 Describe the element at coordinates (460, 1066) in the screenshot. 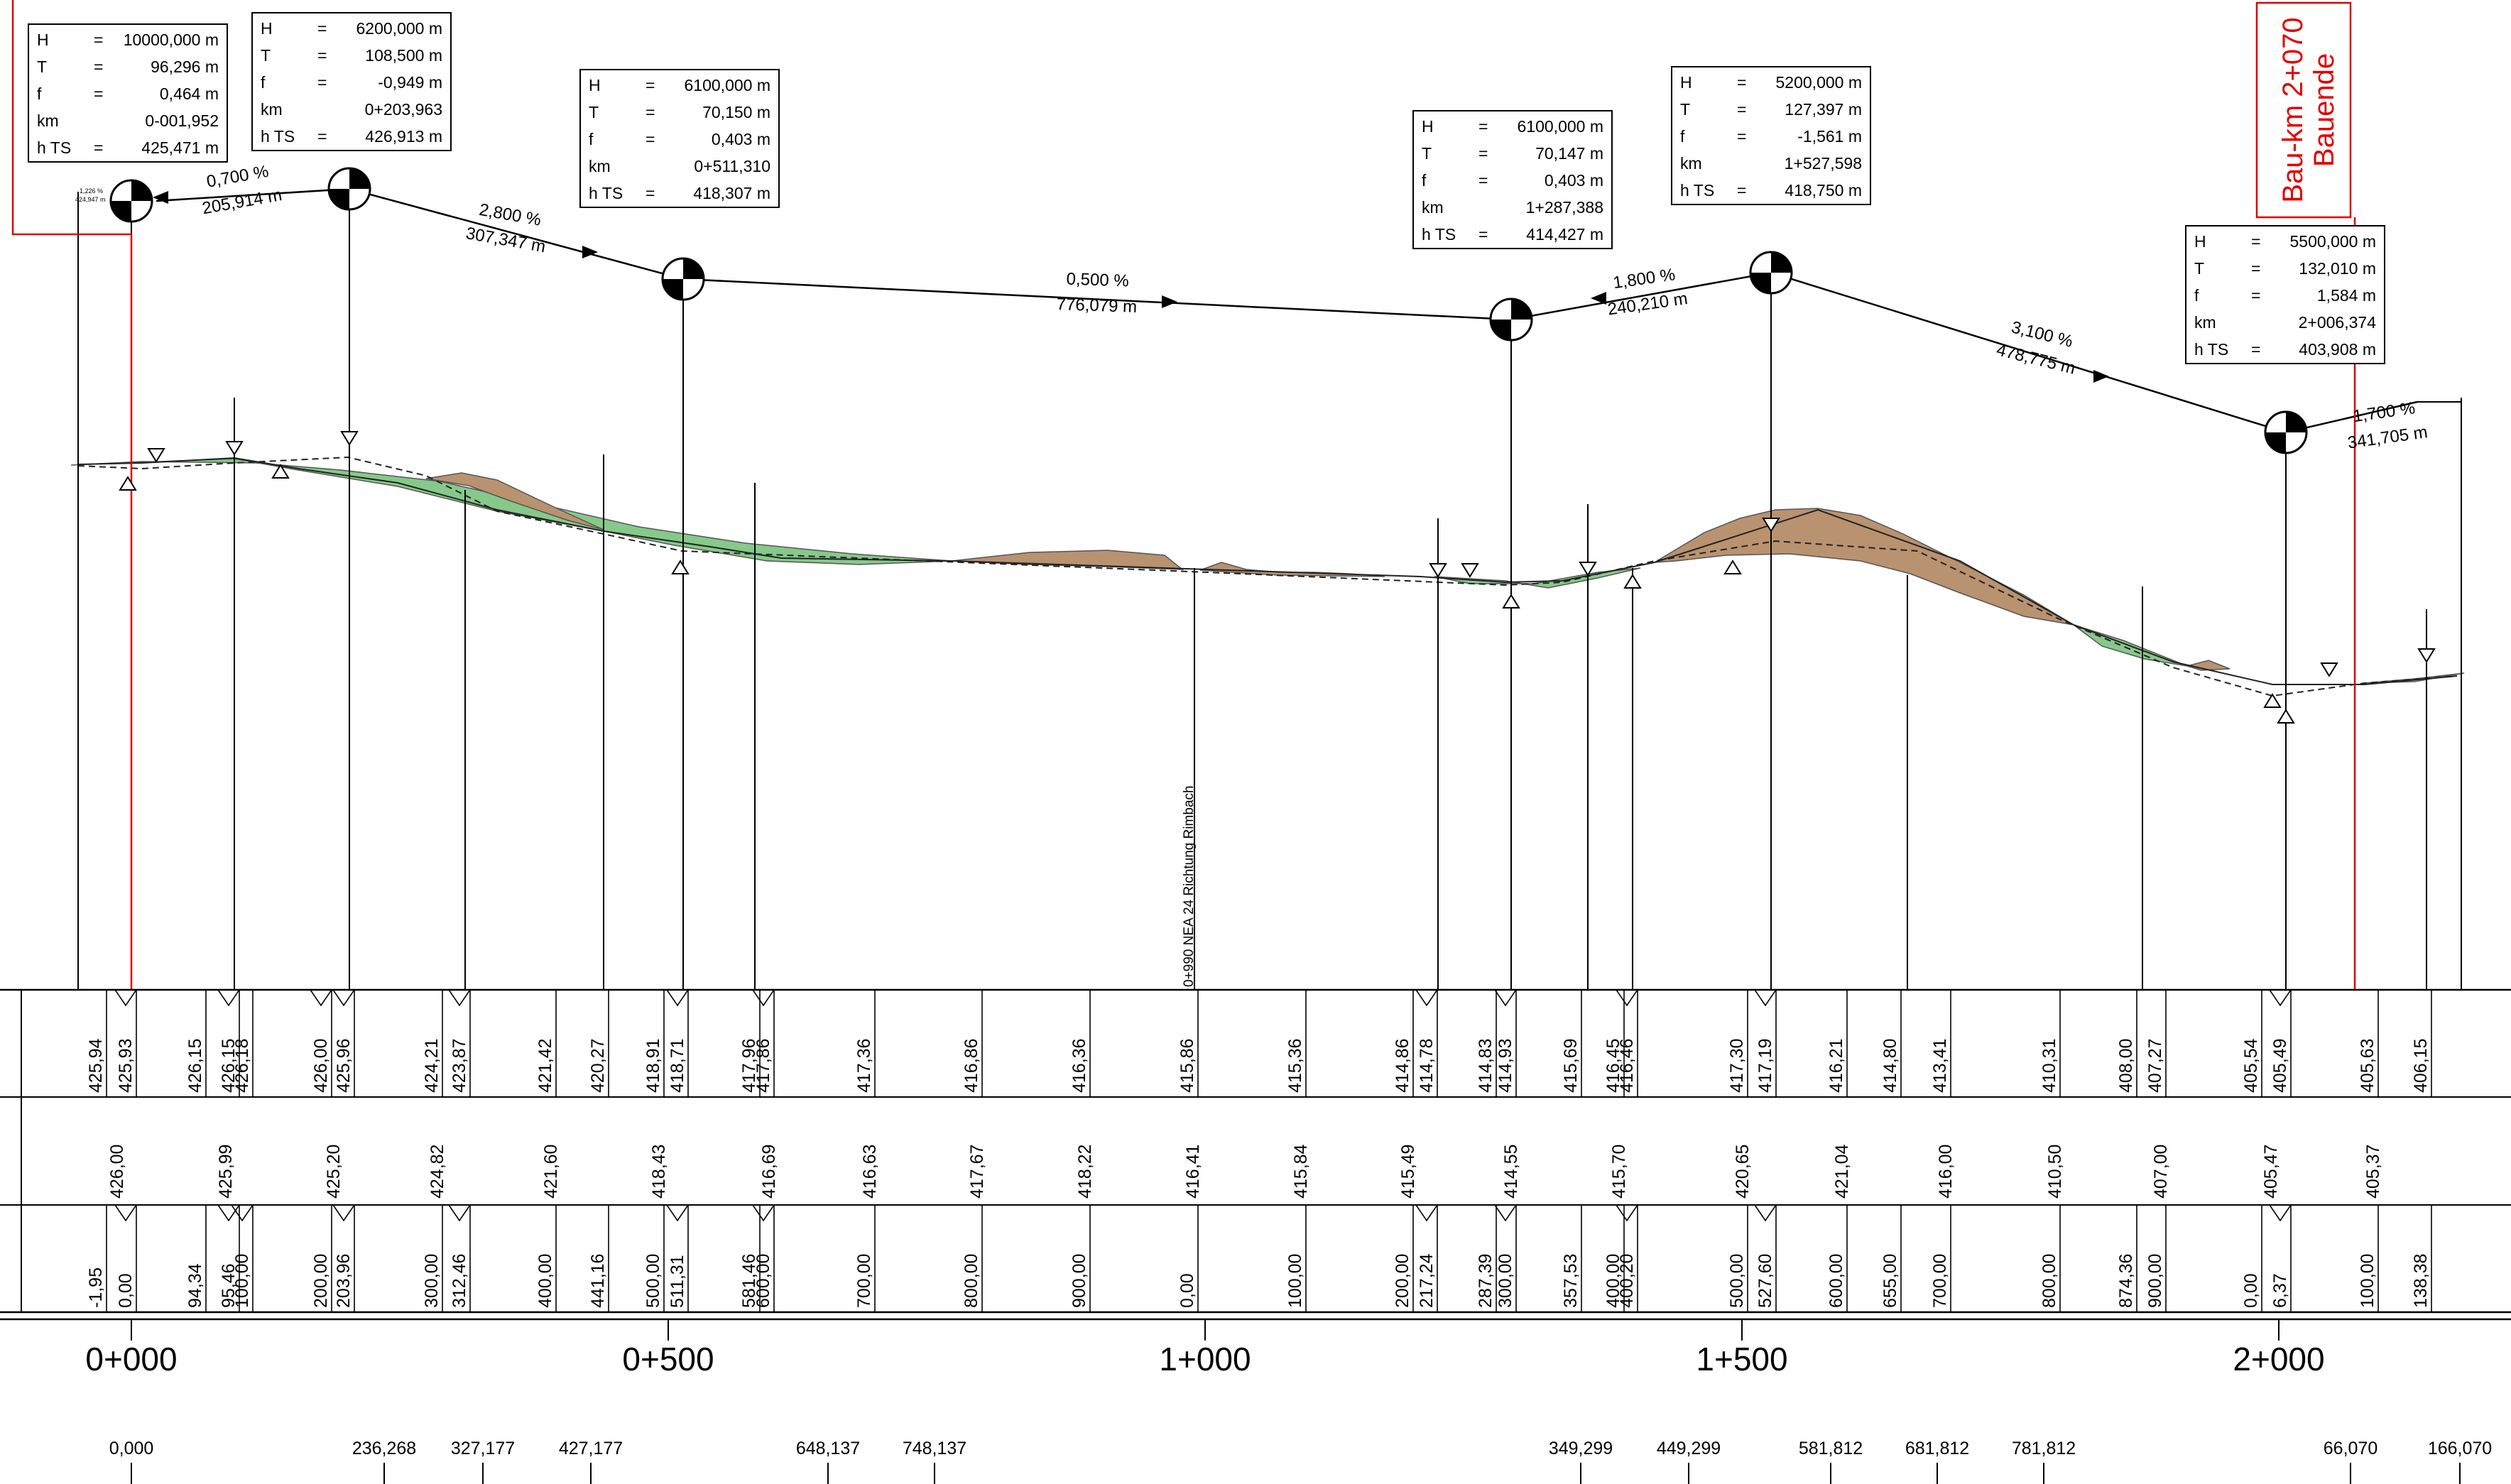

I see `band-value: 423,87` at that location.